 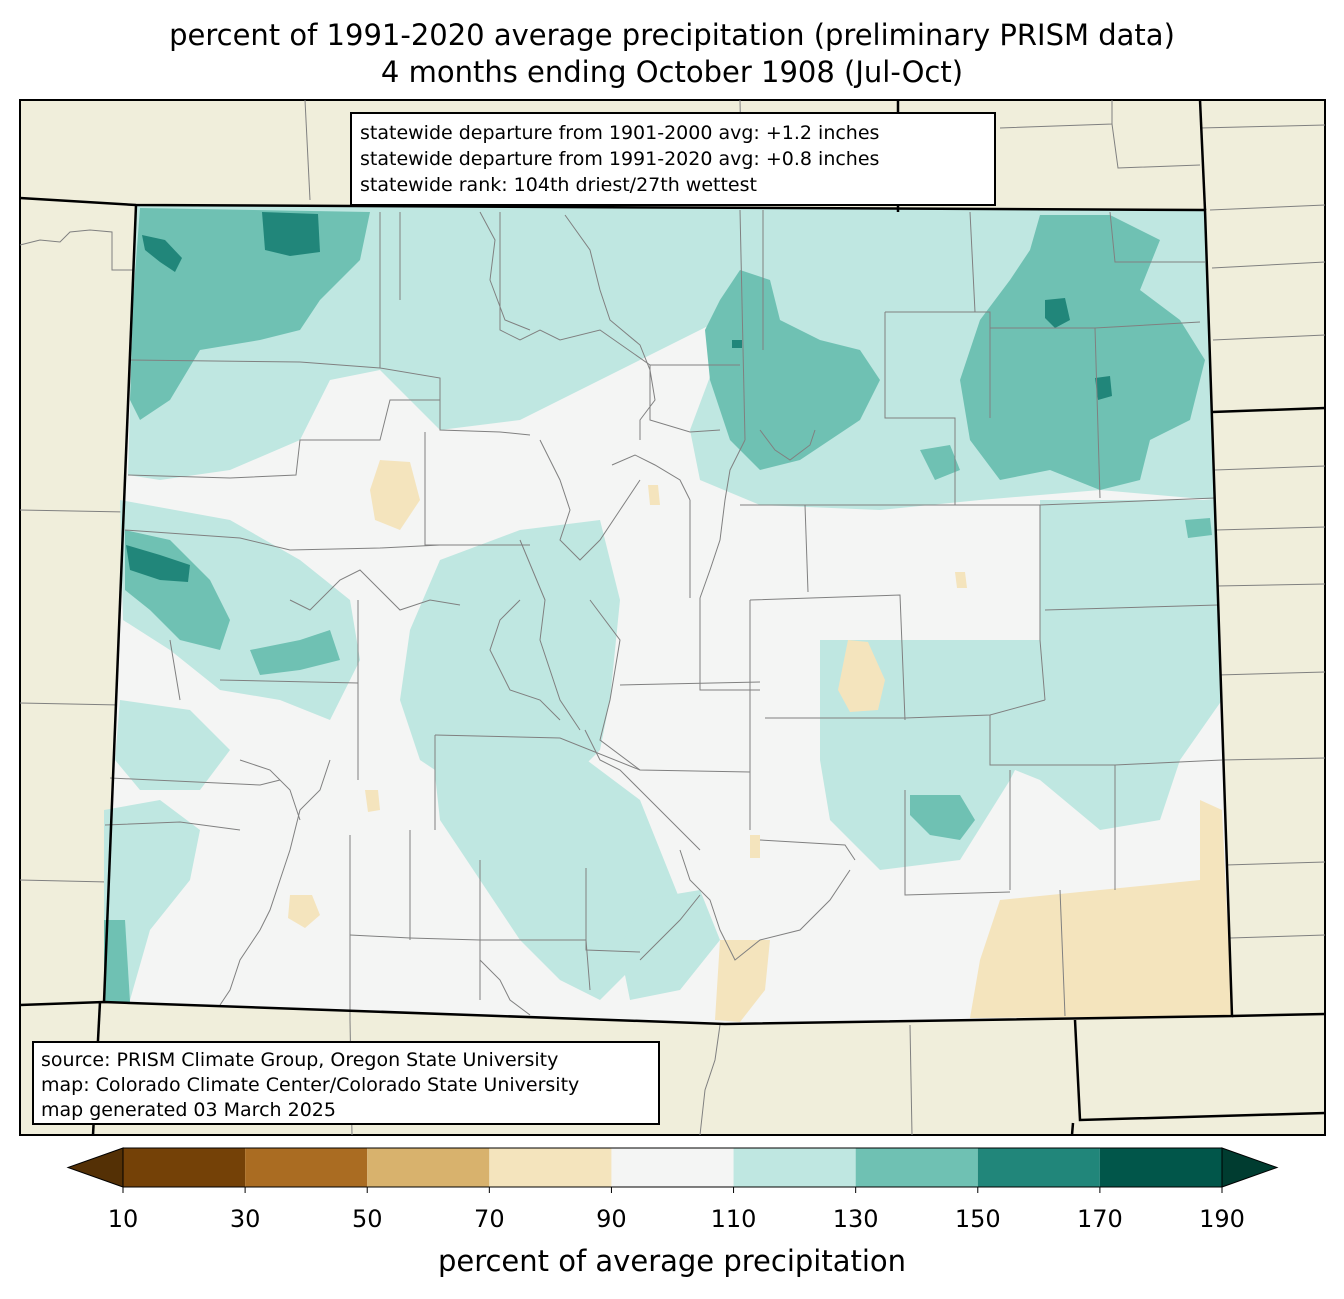 What do you see at coordinates (245, 1219) in the screenshot?
I see `colorbar-tick-label: 30` at bounding box center [245, 1219].